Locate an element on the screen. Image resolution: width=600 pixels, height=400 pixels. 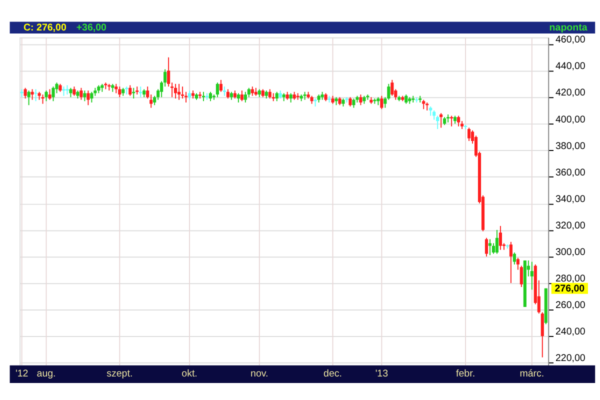
y-tick-label: 420,00 is located at coordinates (570, 93).